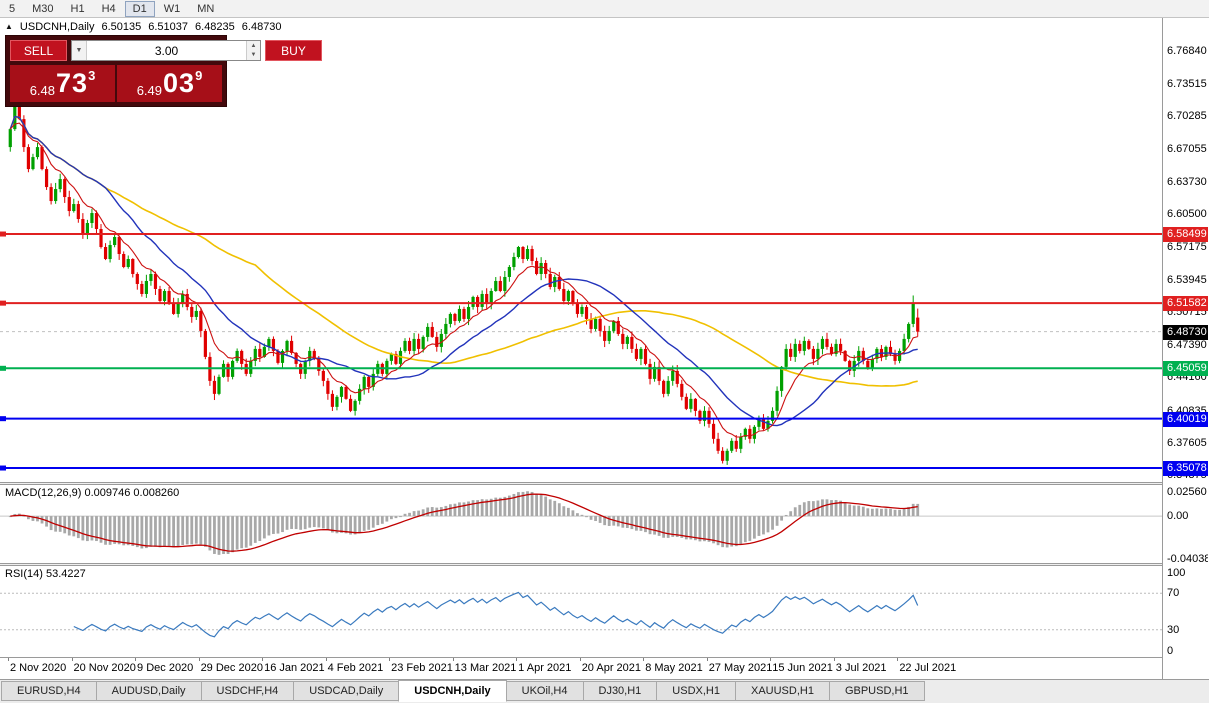  I want to click on rsi-pane: RSI(14) 53.4227, so click(581, 611).